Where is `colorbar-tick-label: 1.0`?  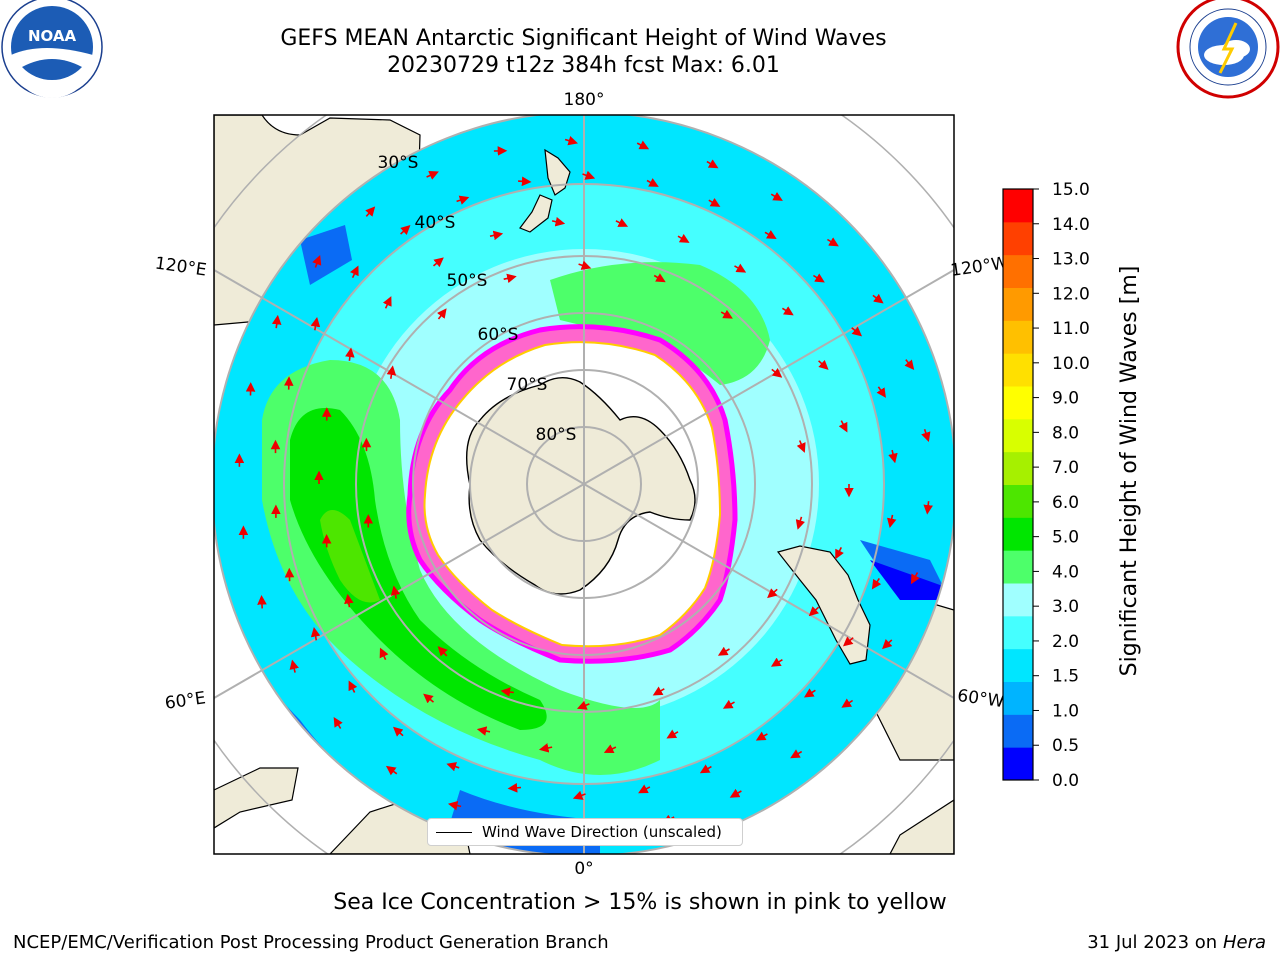
colorbar-tick-label: 1.0 is located at coordinates (1065, 711).